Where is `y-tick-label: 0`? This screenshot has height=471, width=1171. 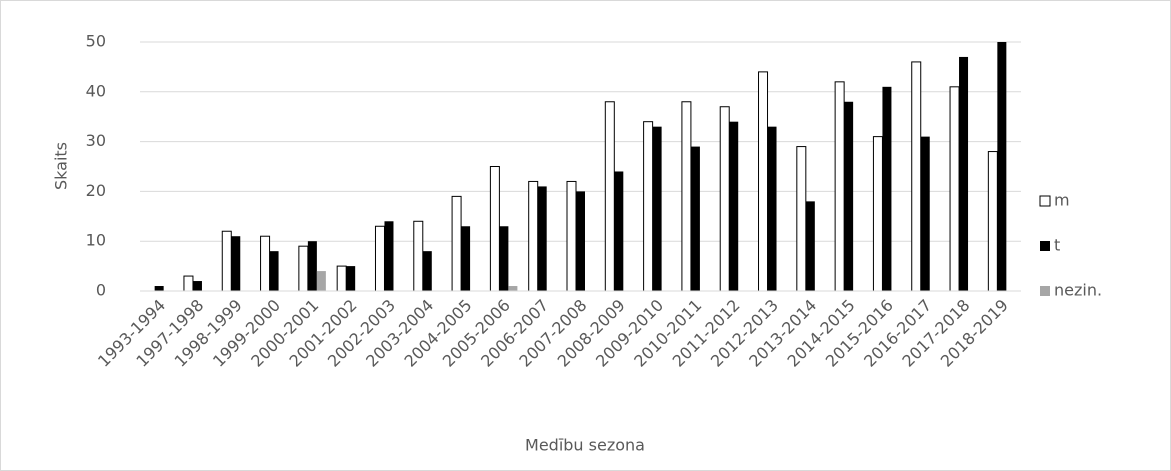 y-tick-label: 0 is located at coordinates (101, 290).